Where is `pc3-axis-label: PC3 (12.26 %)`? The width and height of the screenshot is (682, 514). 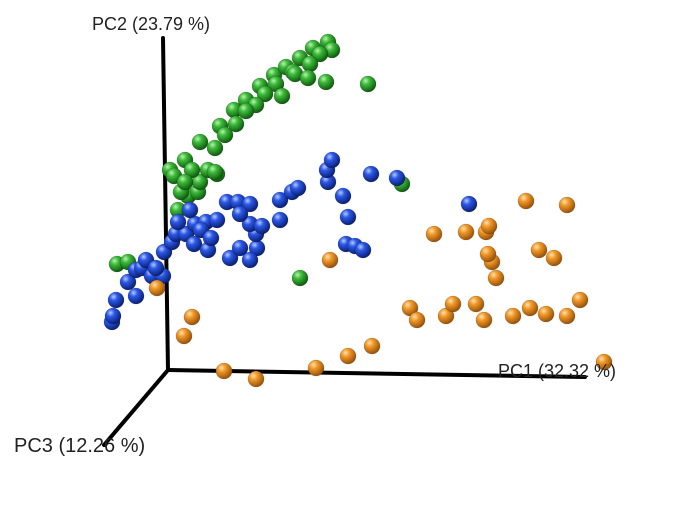 pc3-axis-label: PC3 (12.26 %) is located at coordinates (79, 446).